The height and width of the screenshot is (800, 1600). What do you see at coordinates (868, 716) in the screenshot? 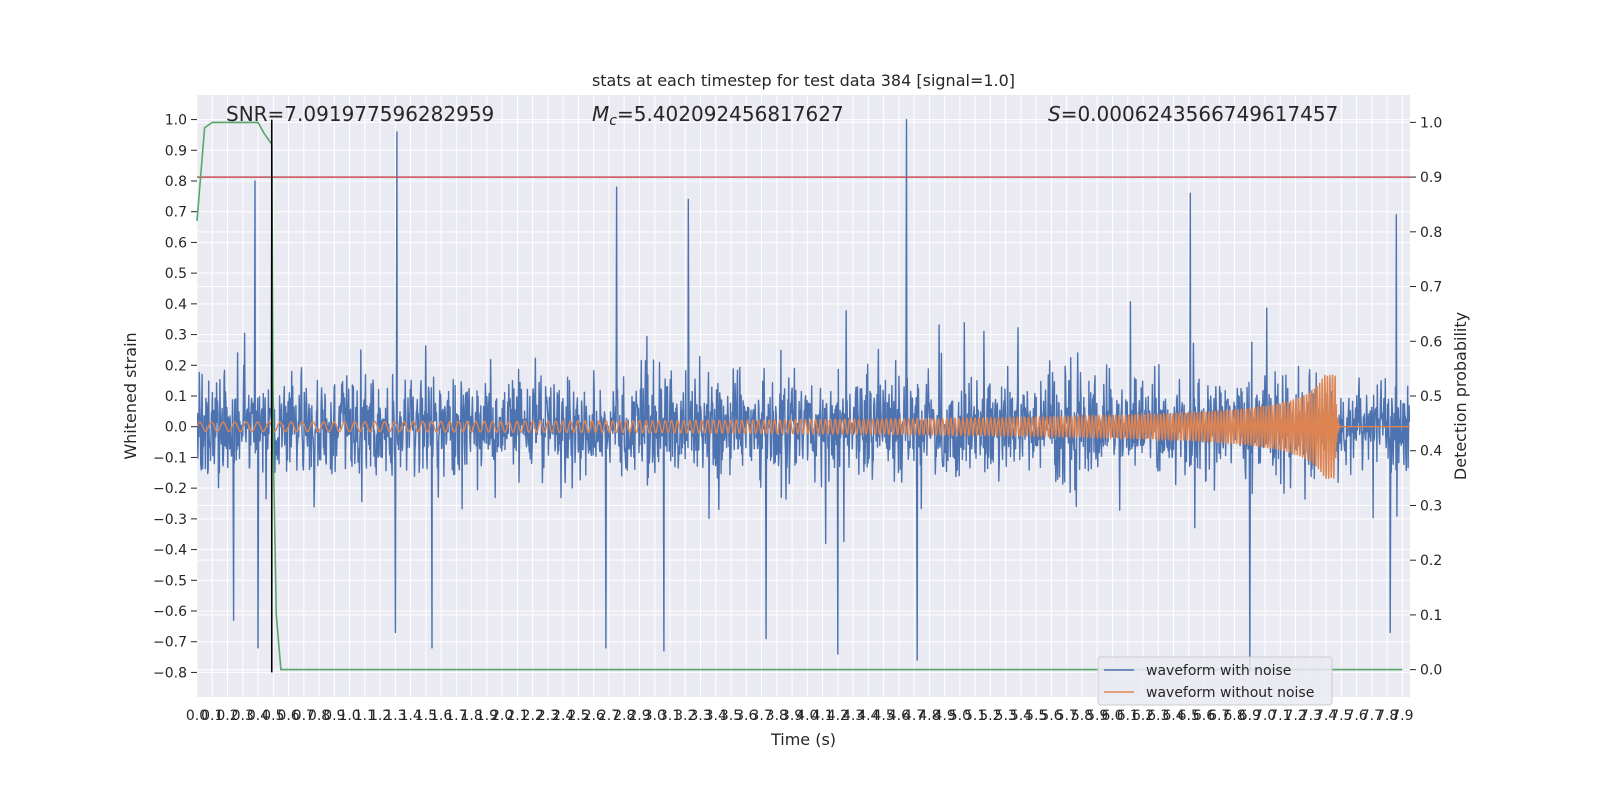
I see `x-tick-label: 4.4` at bounding box center [868, 716].